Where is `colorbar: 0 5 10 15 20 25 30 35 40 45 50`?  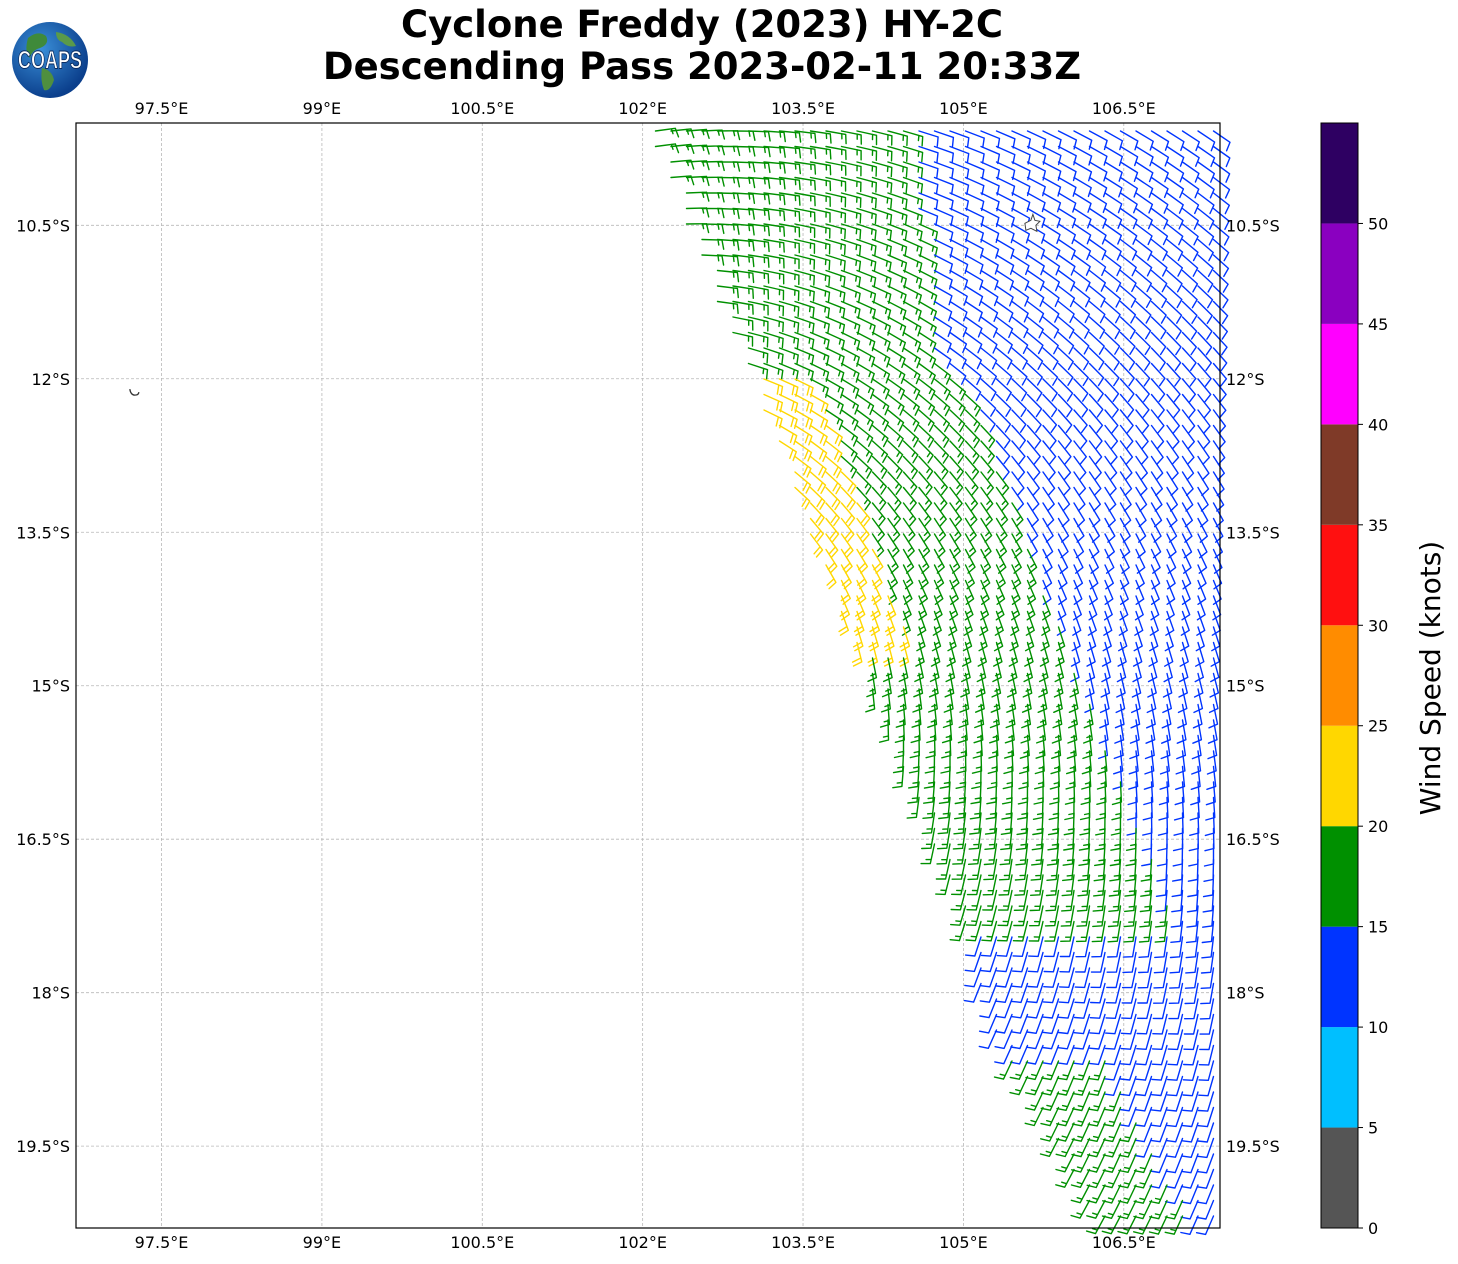 colorbar: 0 5 10 15 20 25 30 35 40 45 50 is located at coordinates (1354, 680).